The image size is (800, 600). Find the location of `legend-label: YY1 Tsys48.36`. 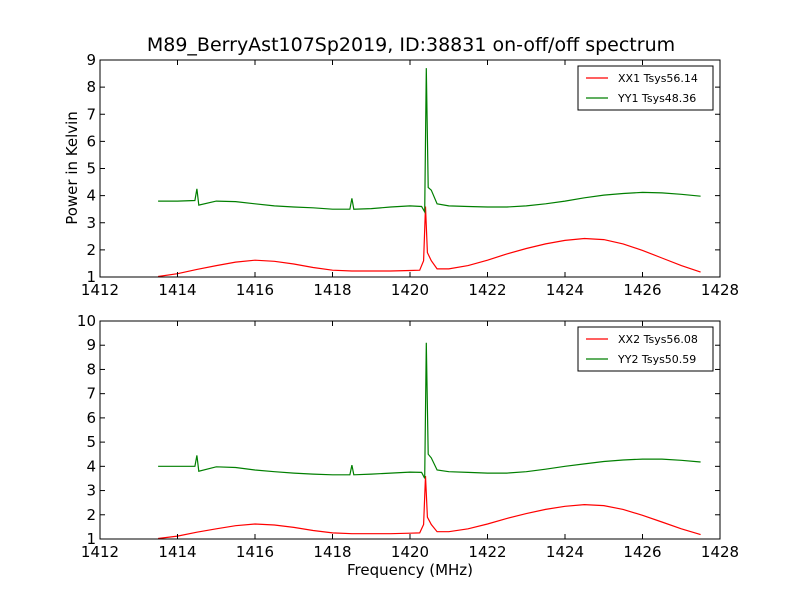

legend-label: YY1 Tsys48.36 is located at coordinates (656, 98).